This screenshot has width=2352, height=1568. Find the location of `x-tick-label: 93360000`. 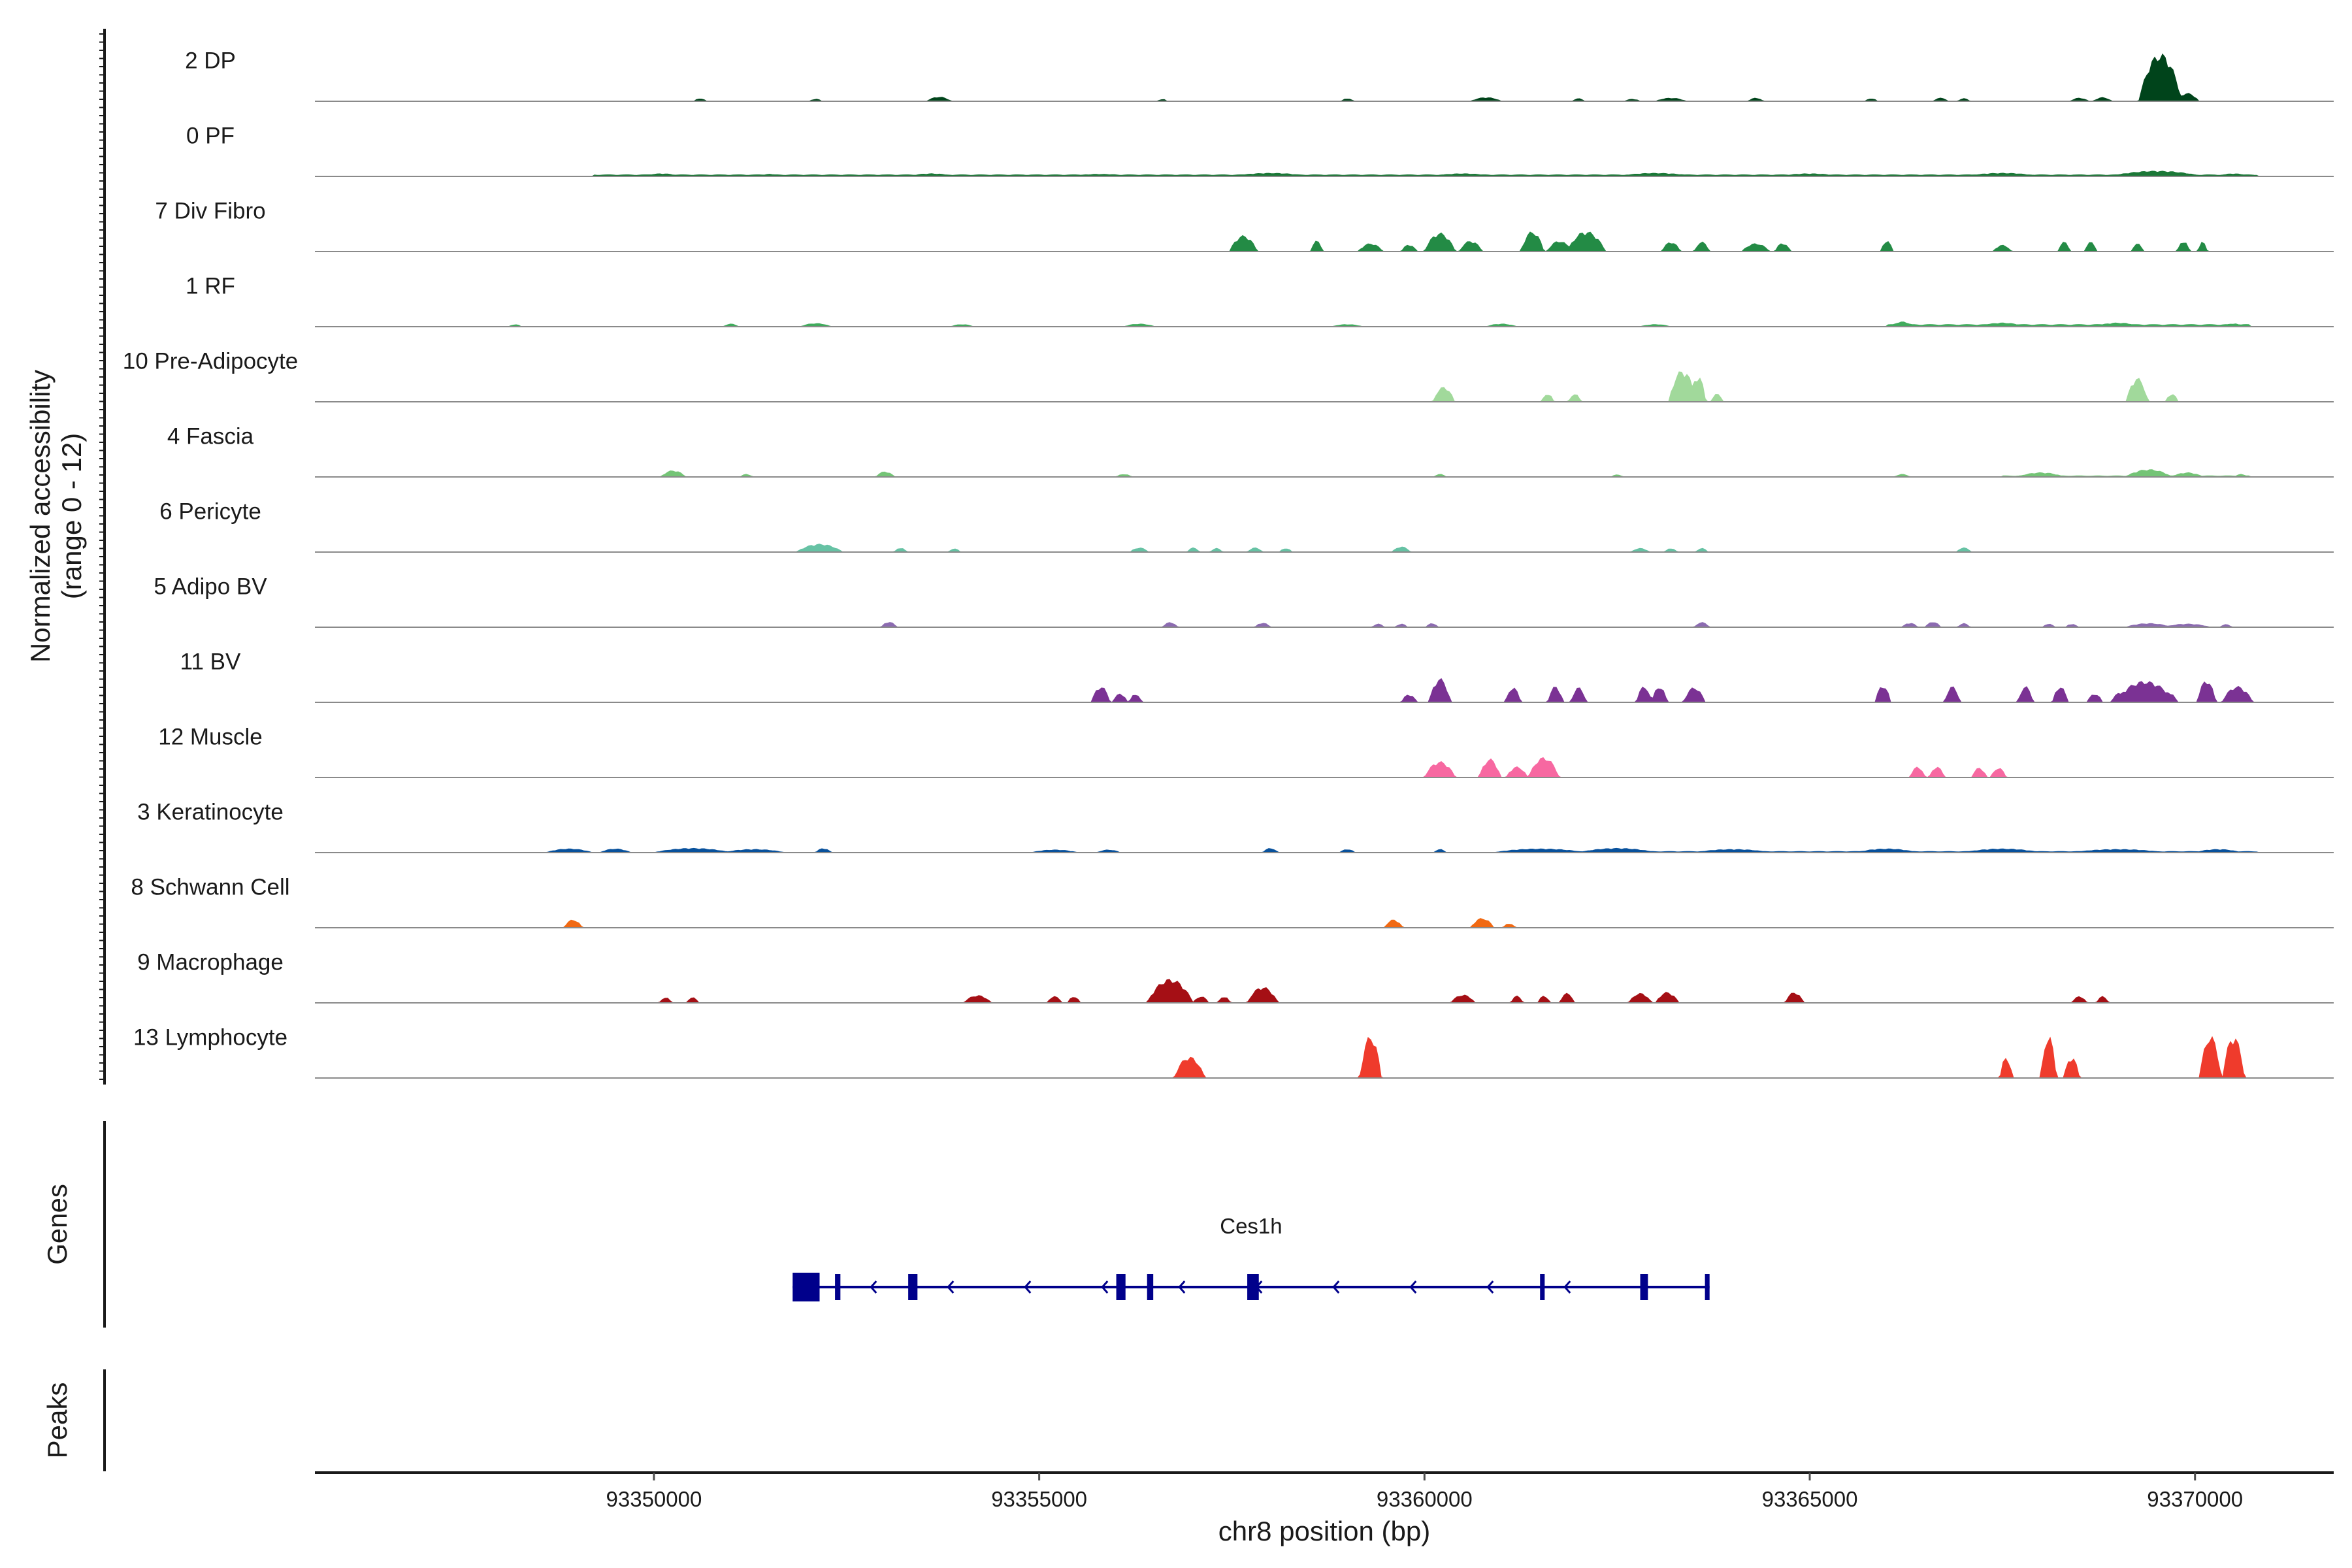

x-tick-label: 93360000 is located at coordinates (1425, 1499).